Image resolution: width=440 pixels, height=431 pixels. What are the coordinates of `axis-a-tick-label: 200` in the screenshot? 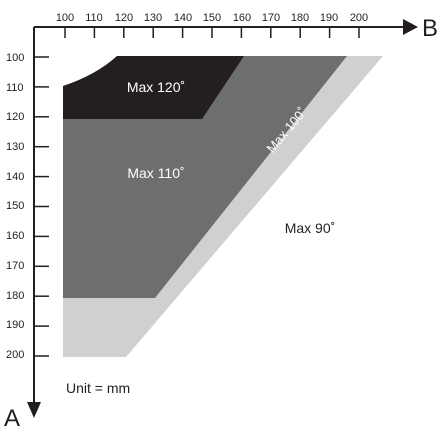 It's located at (15, 355).